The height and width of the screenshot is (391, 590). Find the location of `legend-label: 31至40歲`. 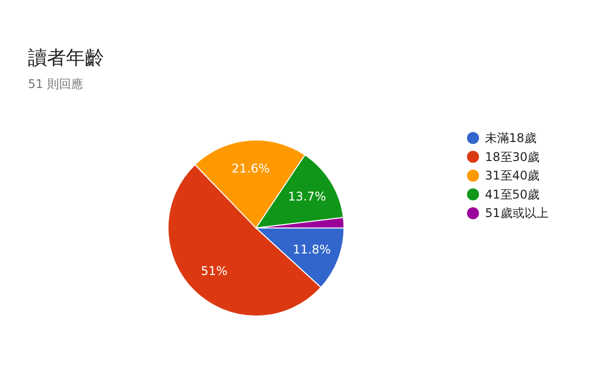

legend-label: 31至40歲 is located at coordinates (512, 175).